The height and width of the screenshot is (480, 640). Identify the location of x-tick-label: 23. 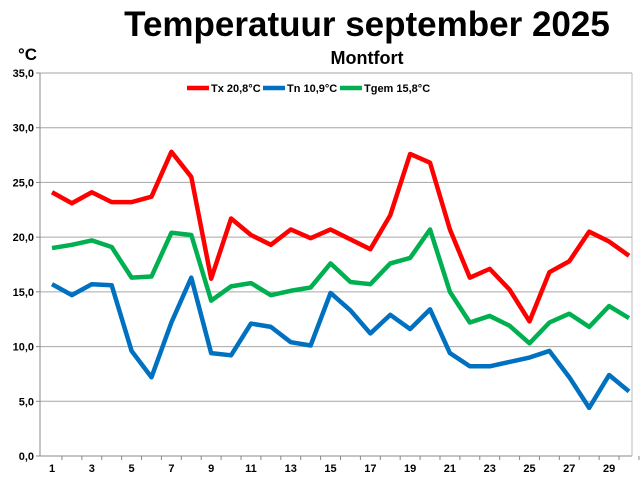
(490, 469).